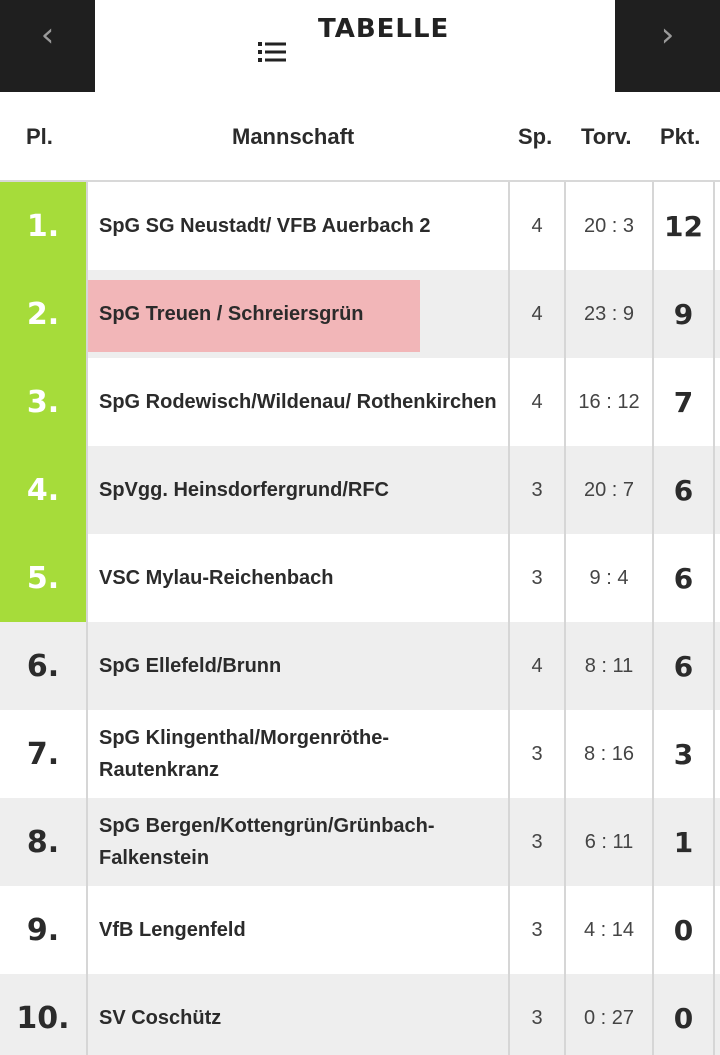 The width and height of the screenshot is (720, 1055). Describe the element at coordinates (47, 35) in the screenshot. I see `chevron-left-icon: ‹` at that location.